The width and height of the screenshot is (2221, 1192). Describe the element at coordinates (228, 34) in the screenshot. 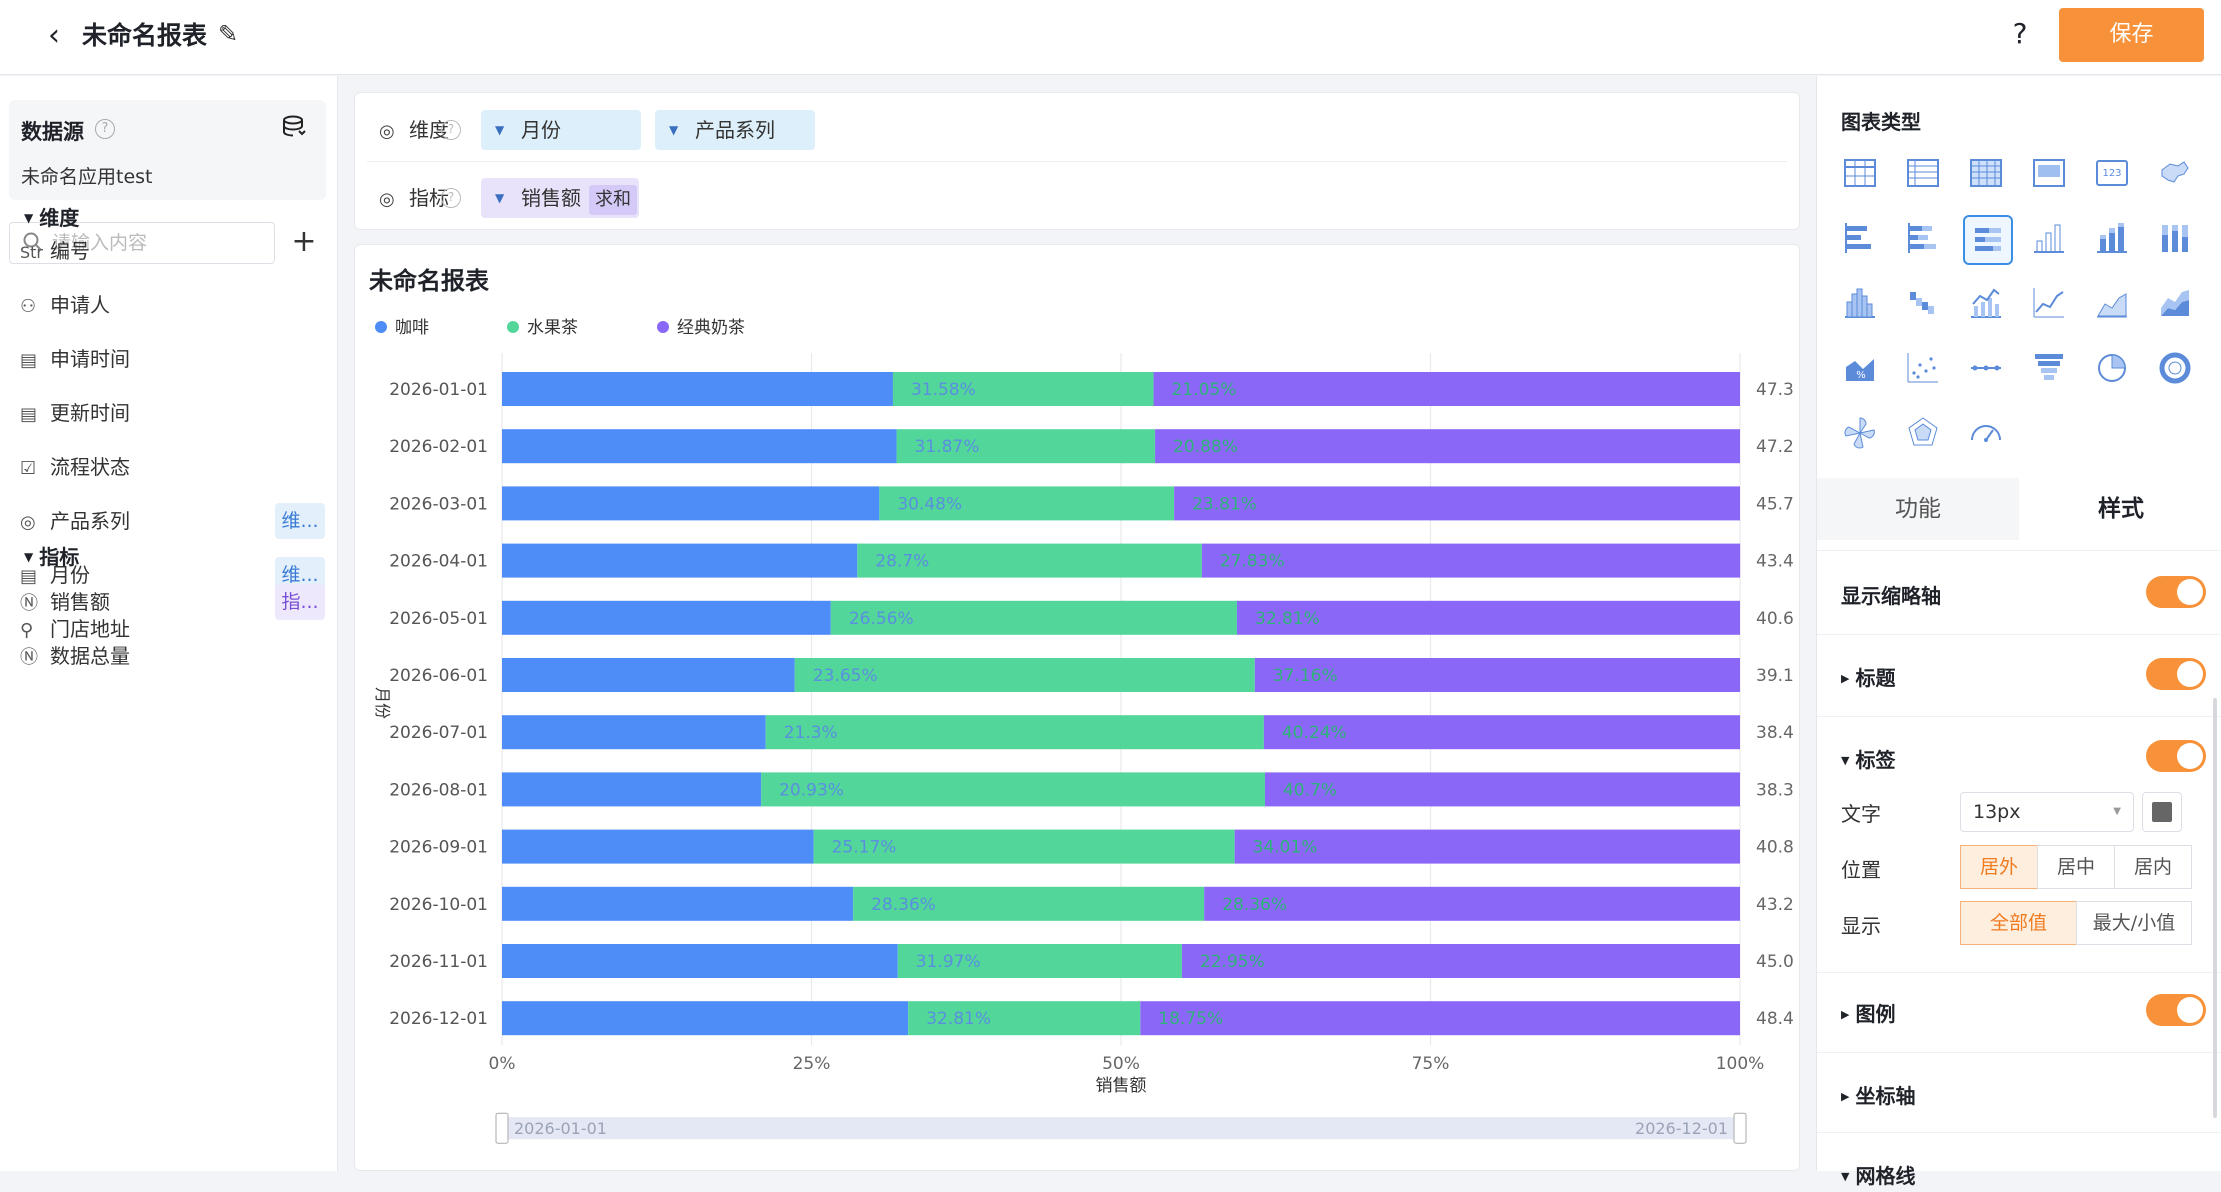

I see `edit-icon: ✎` at that location.